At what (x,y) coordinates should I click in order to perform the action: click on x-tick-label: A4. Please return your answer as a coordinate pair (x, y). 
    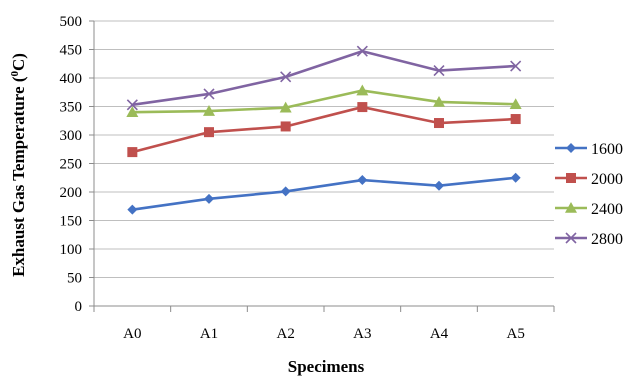
    Looking at the image, I should click on (439, 334).